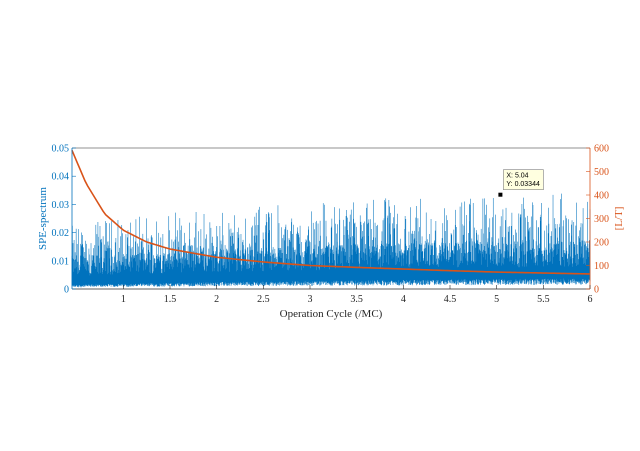 This screenshot has height=451, width=640. I want to click on x-tick-label: 1, so click(123, 299).